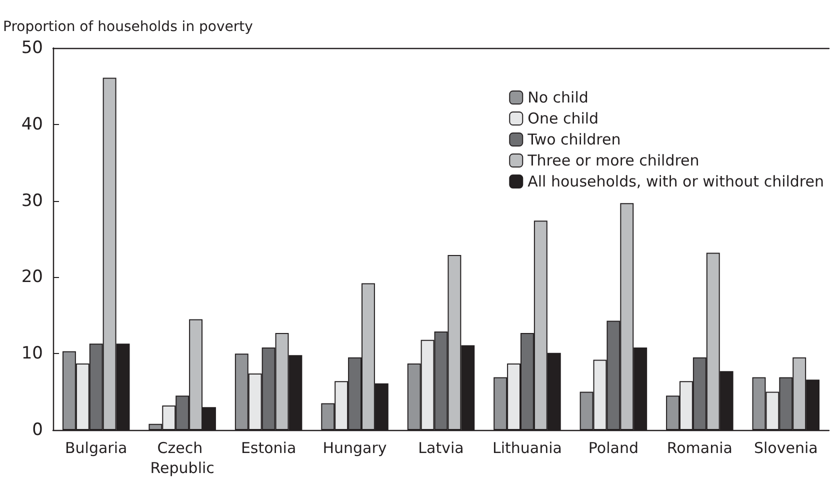 This screenshot has height=487, width=835. I want to click on x-tick-label: Czech Republic, so click(182, 458).